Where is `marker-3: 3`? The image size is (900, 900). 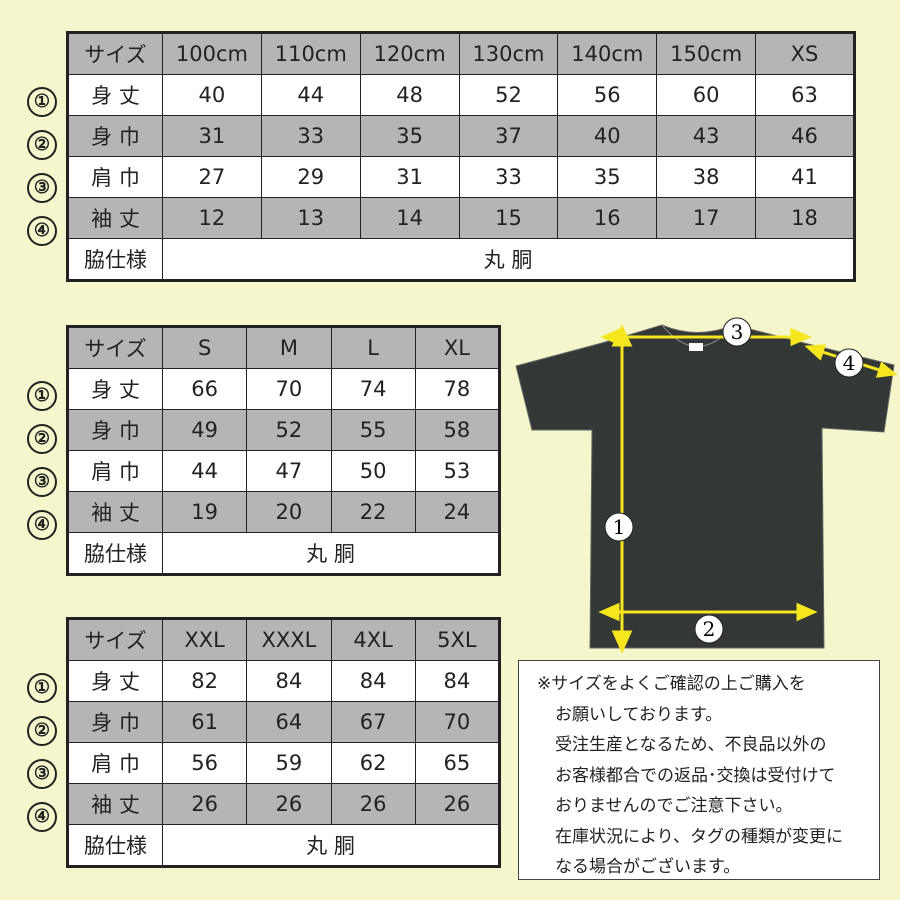
marker-3: 3 is located at coordinates (737, 332).